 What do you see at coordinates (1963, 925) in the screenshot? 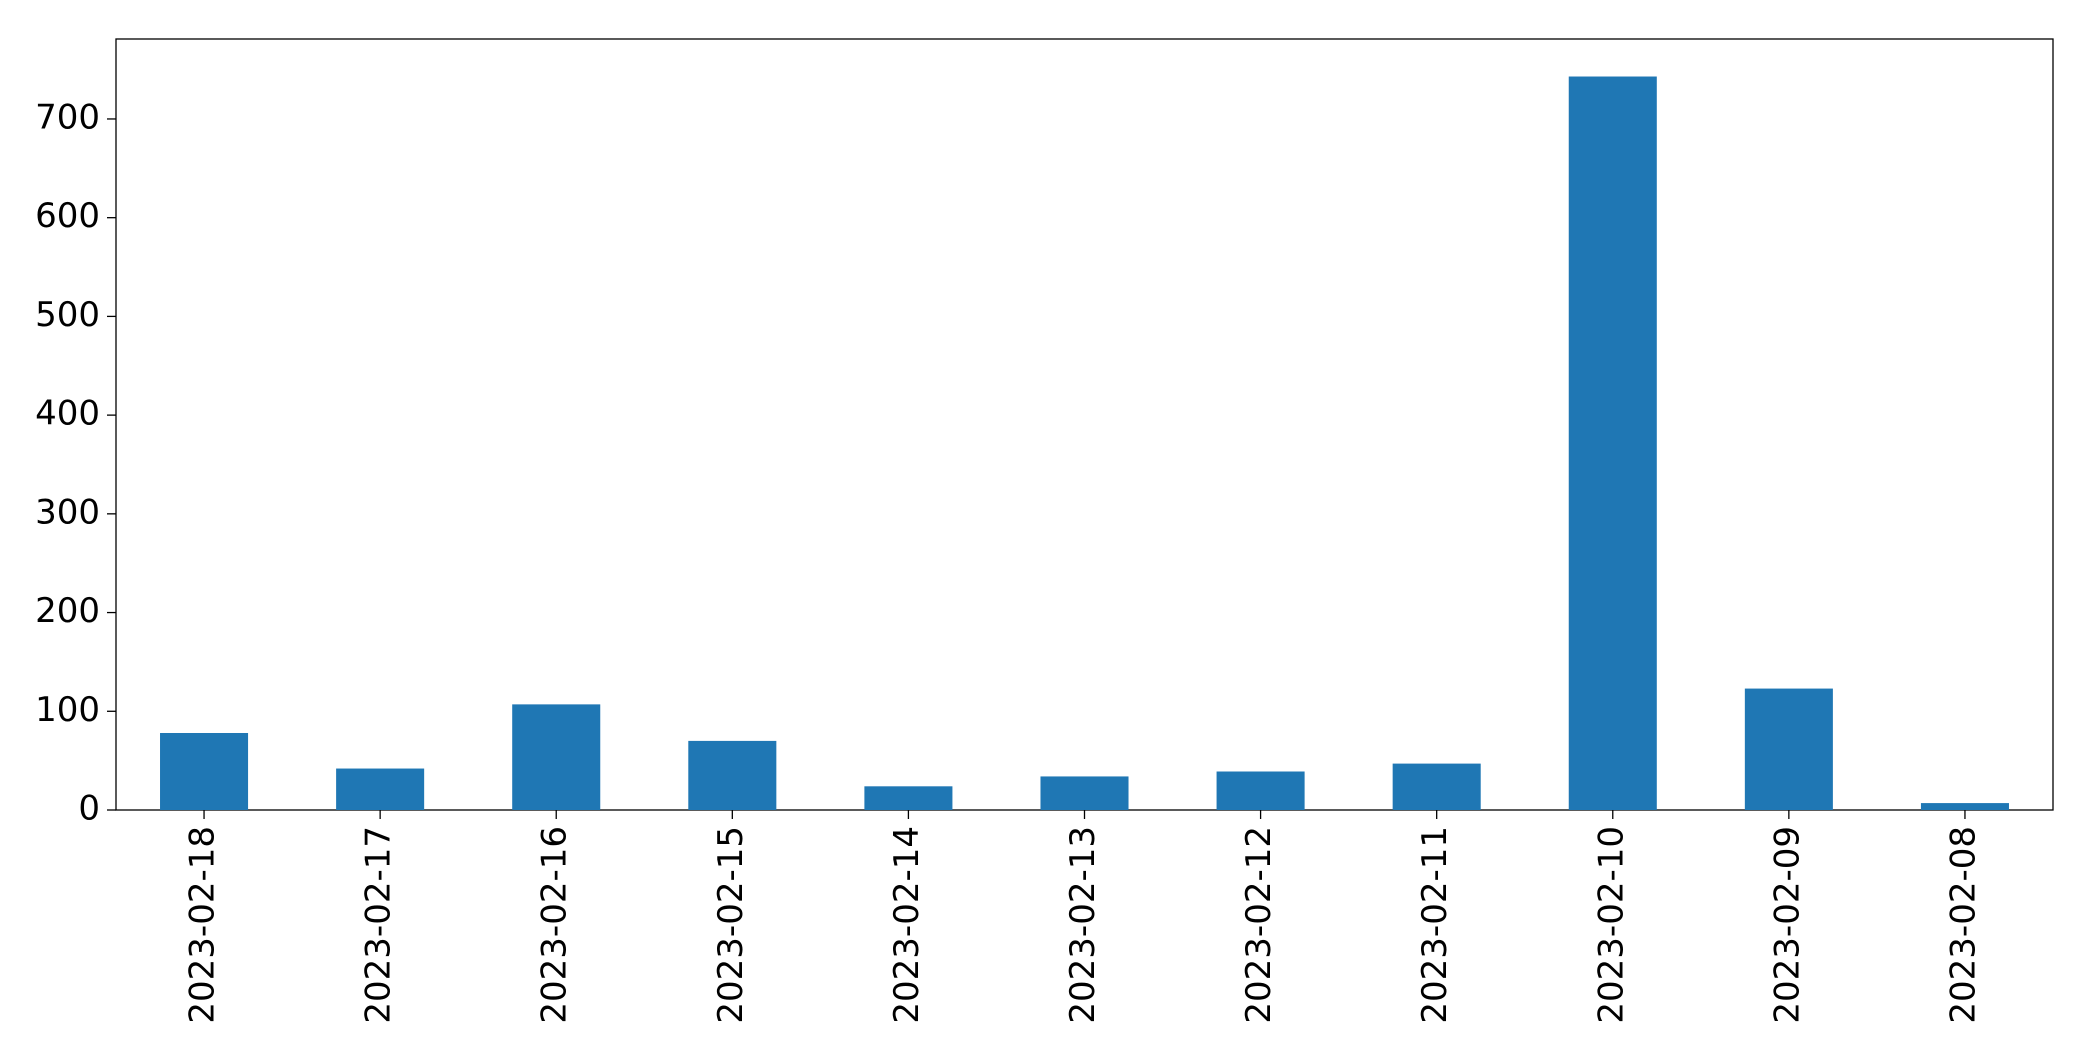
I see `x-tick-label: 2023-02-08` at bounding box center [1963, 925].